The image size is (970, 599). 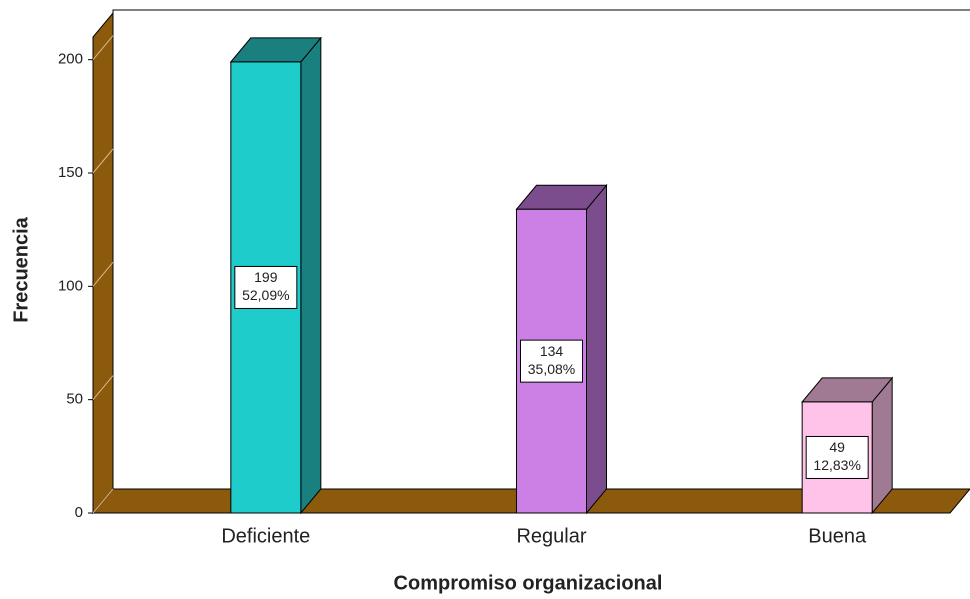 What do you see at coordinates (528, 583) in the screenshot?
I see `x-axis-title: Compromiso organizacional` at bounding box center [528, 583].